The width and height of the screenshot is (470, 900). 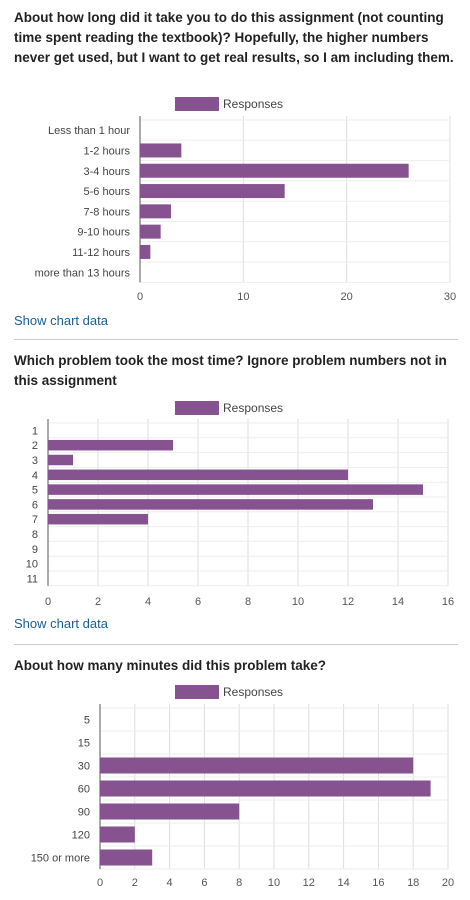 What do you see at coordinates (413, 883) in the screenshot?
I see `x-tick-label: 18` at bounding box center [413, 883].